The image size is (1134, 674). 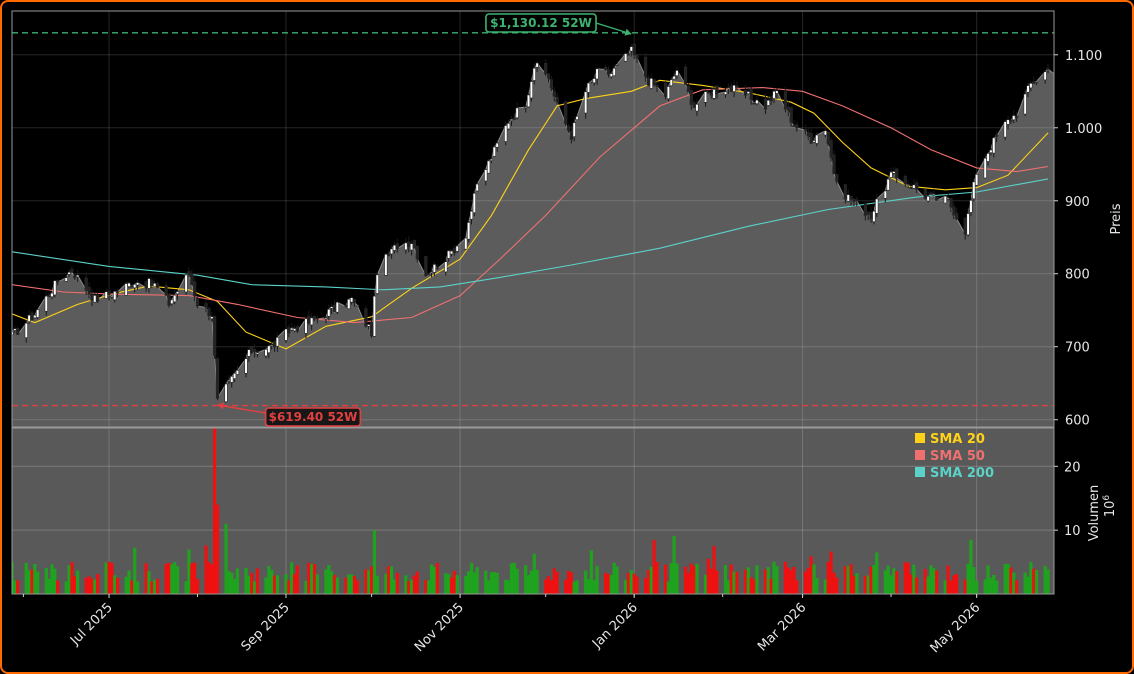 I want to click on price-tick-label: 700, so click(x=1077, y=348).